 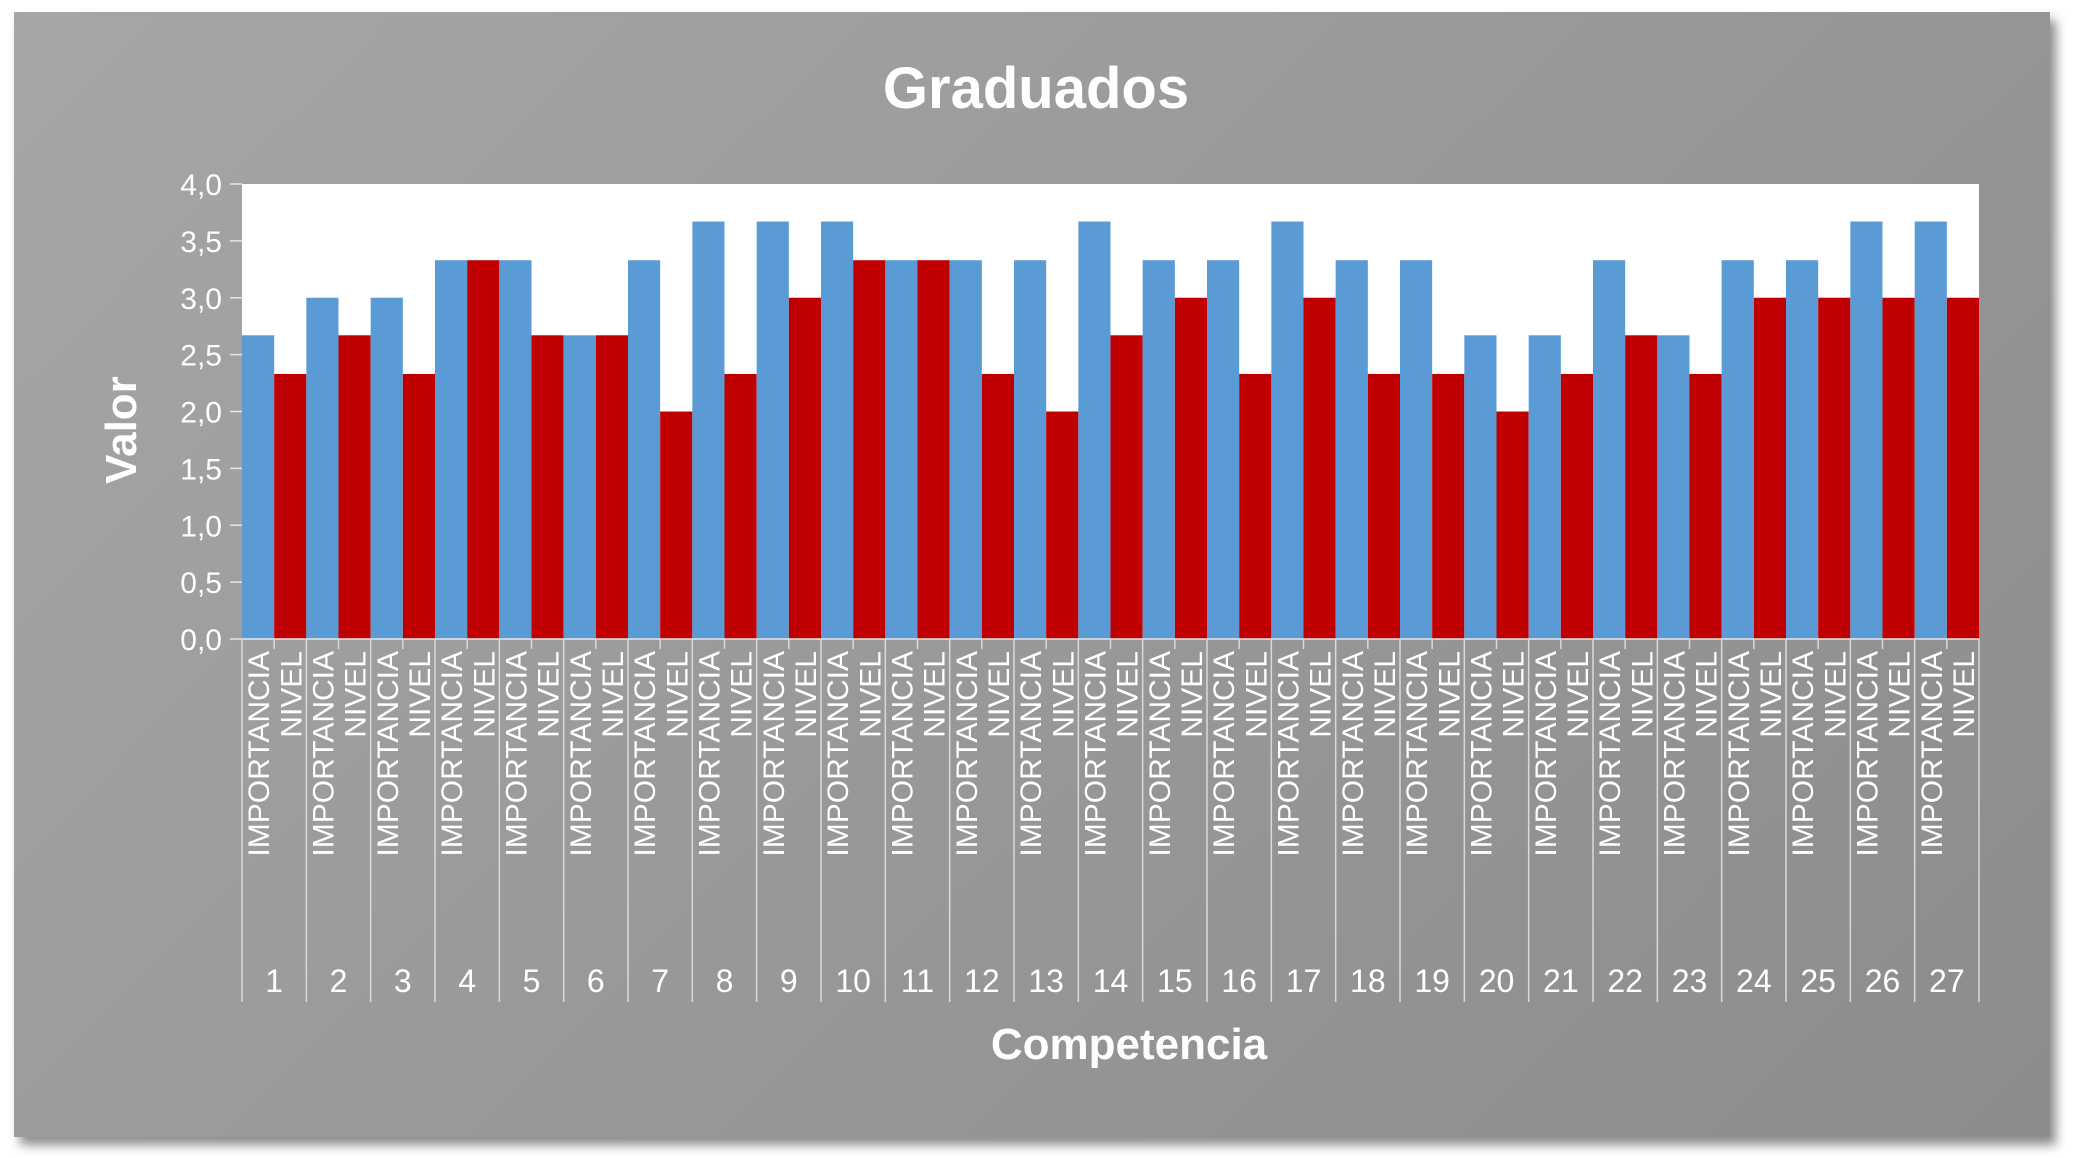 What do you see at coordinates (201, 242) in the screenshot?
I see `y-tick-label: 3,5` at bounding box center [201, 242].